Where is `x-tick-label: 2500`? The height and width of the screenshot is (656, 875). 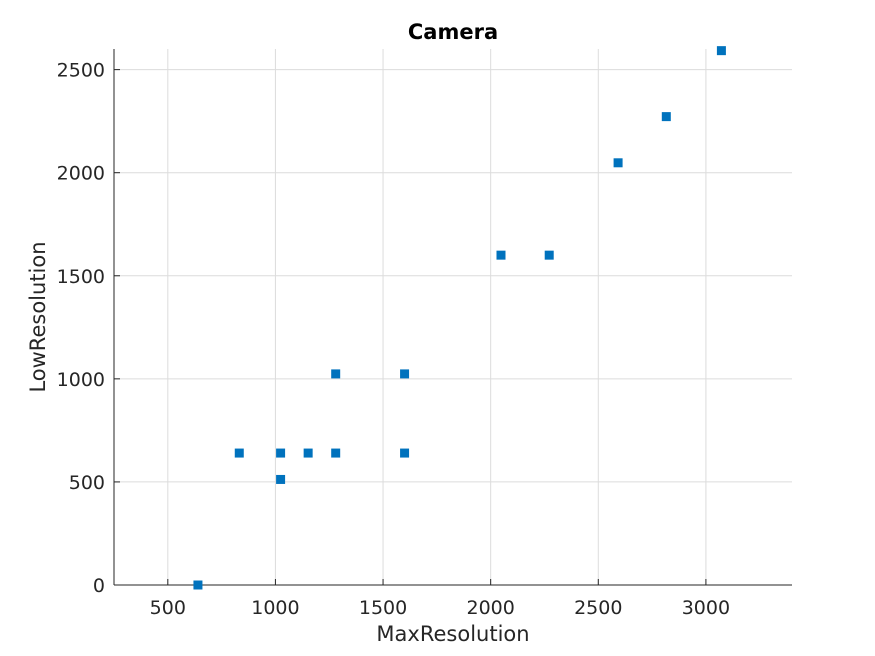 x-tick-label: 2500 is located at coordinates (598, 608).